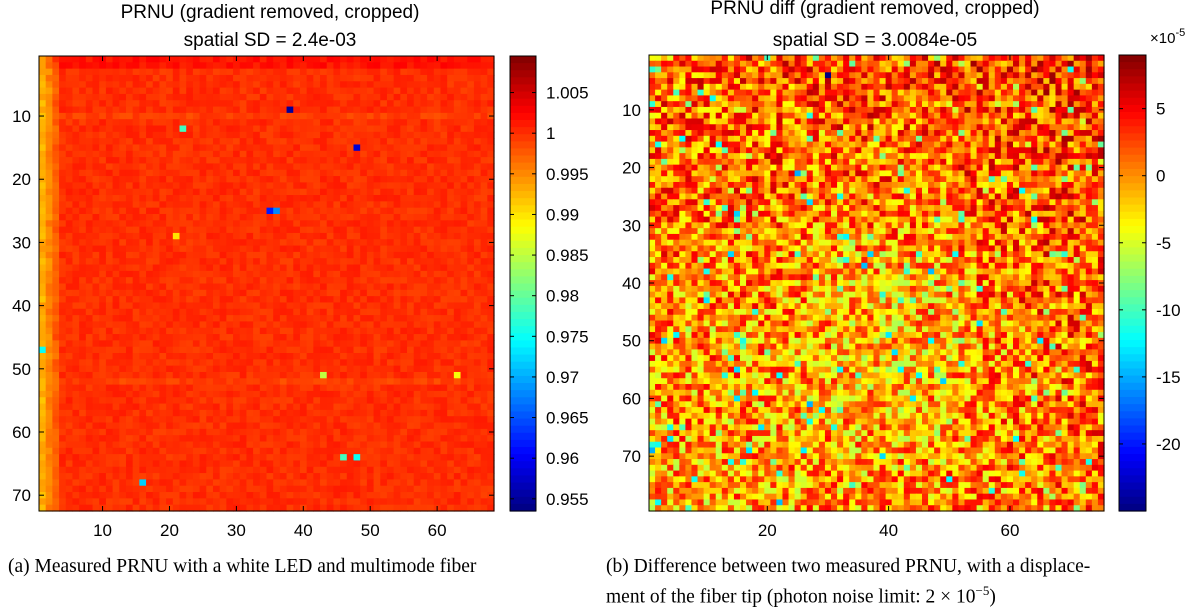 The width and height of the screenshot is (1200, 610). I want to click on colorbar-step, so click(523, 359).